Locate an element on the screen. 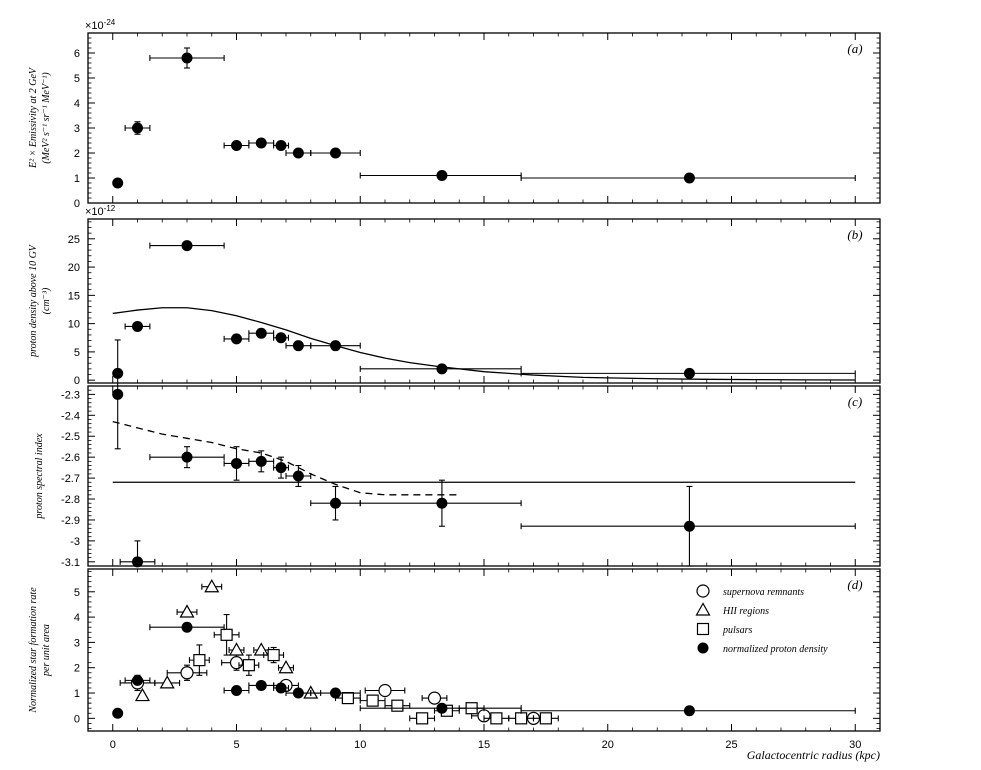 This screenshot has height=770, width=981. panel-label: (d) is located at coordinates (854, 584).